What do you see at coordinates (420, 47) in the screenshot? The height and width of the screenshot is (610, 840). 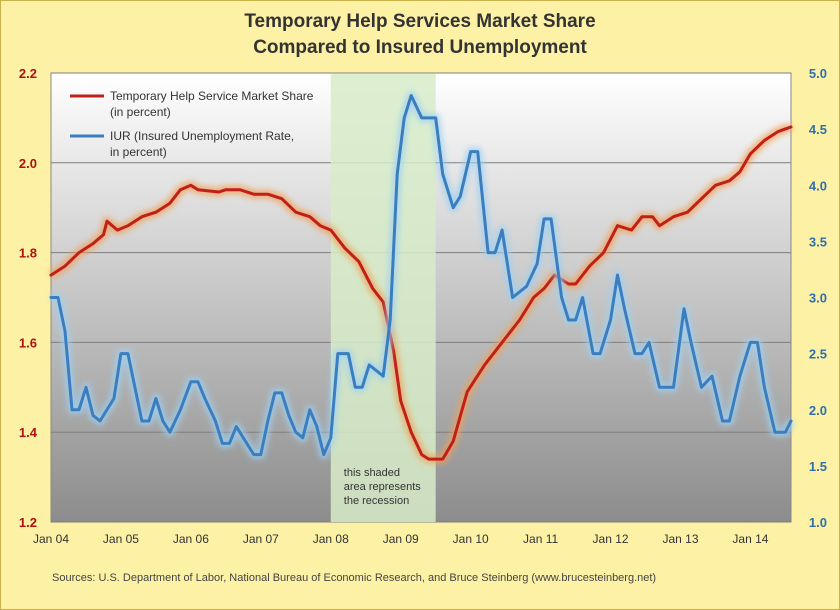 I see `title-line-2: Compared to Insured Unemployment` at bounding box center [420, 47].